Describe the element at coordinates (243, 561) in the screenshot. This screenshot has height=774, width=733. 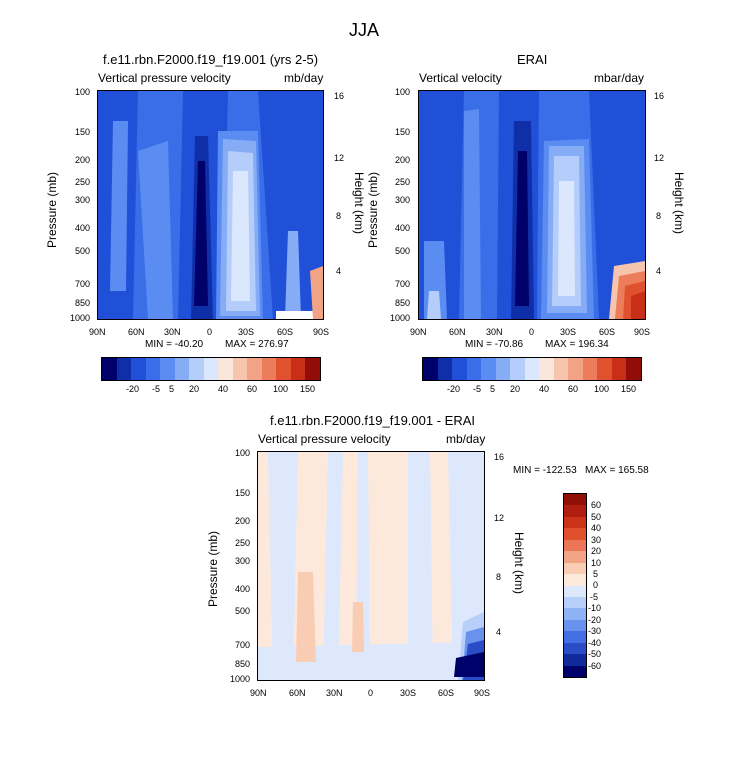
I see `panel3-y-tick: 300` at that location.